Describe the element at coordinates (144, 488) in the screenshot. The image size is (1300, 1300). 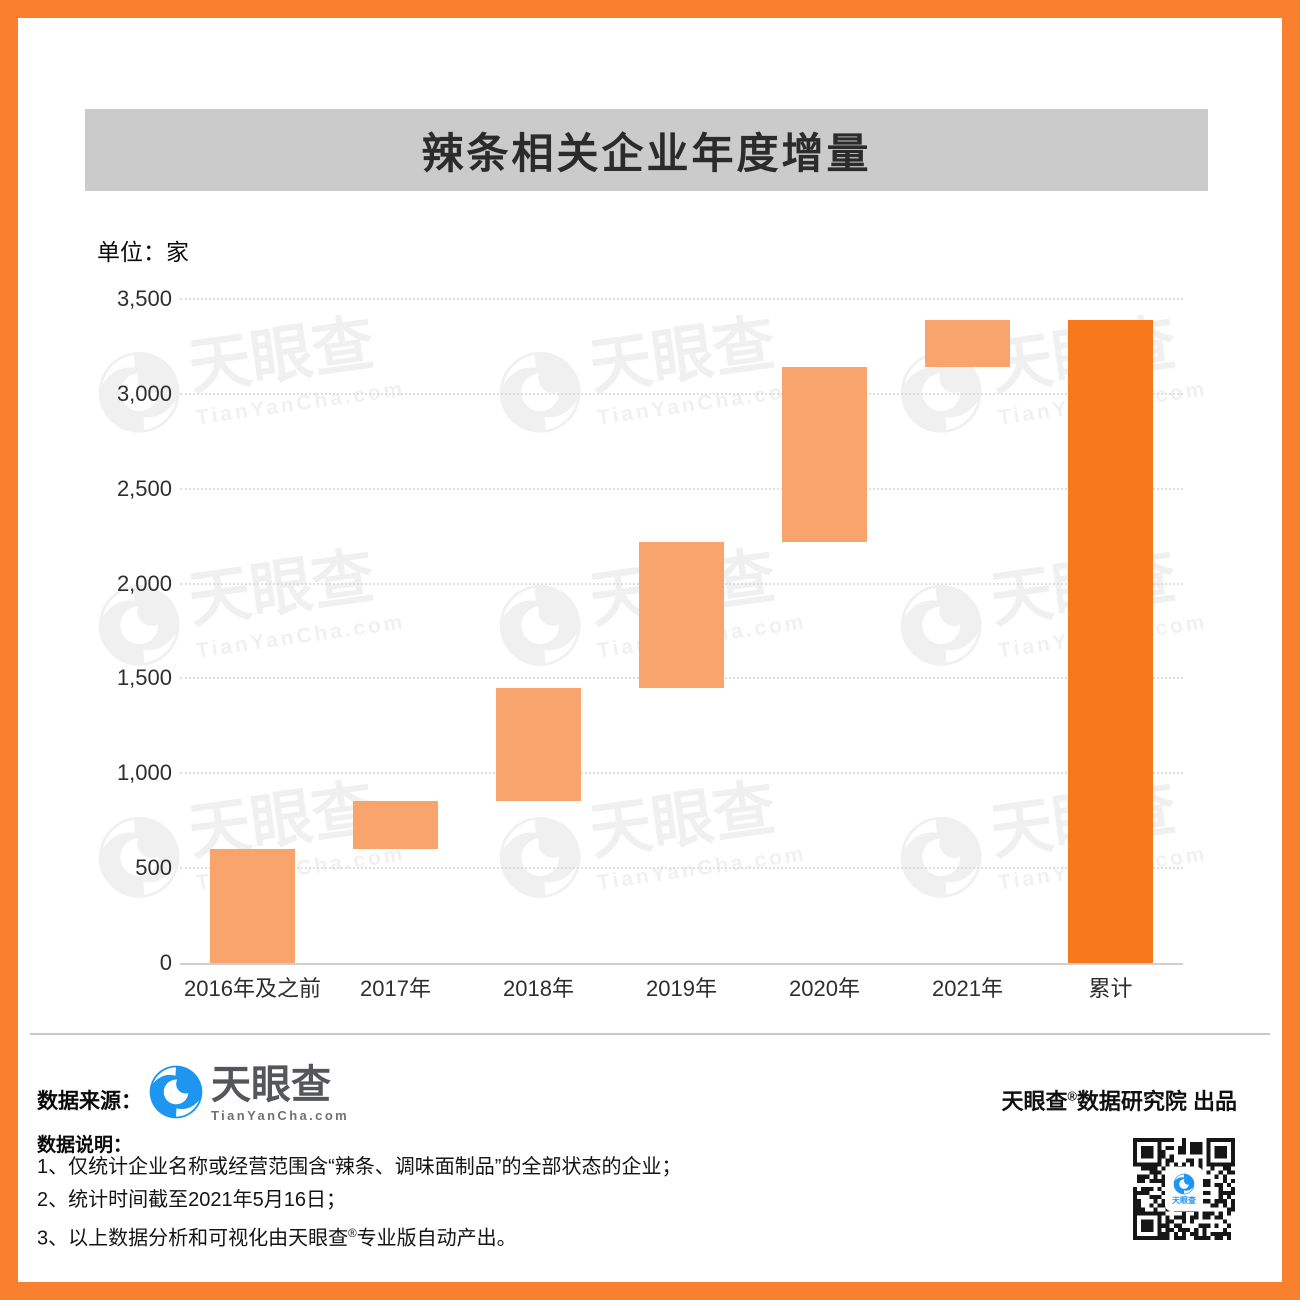
I see `y-tick-label-2500: 2,500` at that location.